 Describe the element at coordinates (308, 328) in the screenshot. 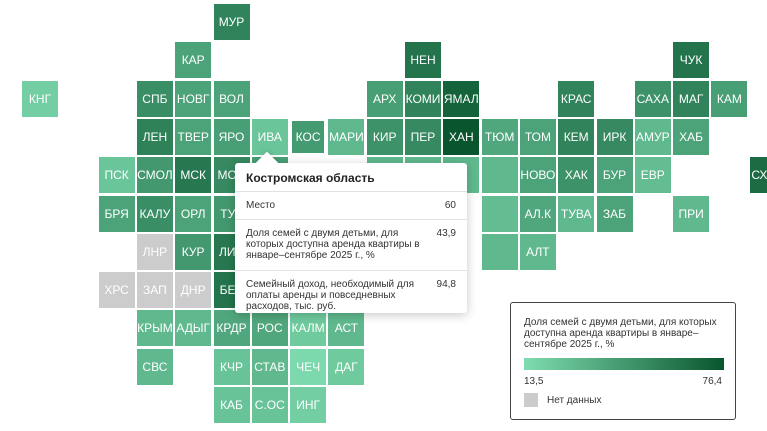

I see `region-tile: КАЛМ` at that location.